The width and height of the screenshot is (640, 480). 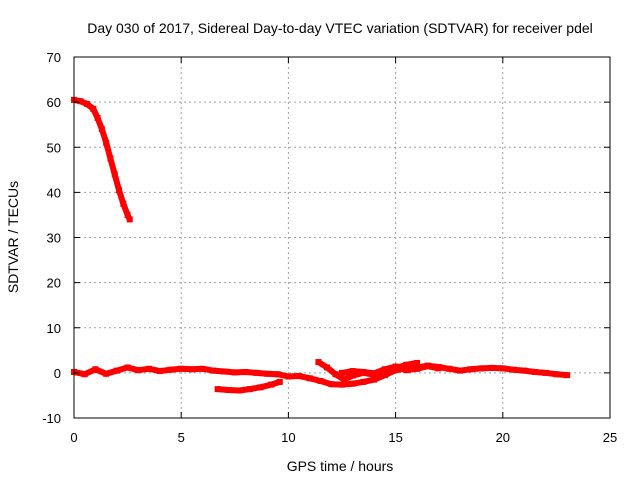 I want to click on x-tick-label: 20, so click(x=503, y=437).